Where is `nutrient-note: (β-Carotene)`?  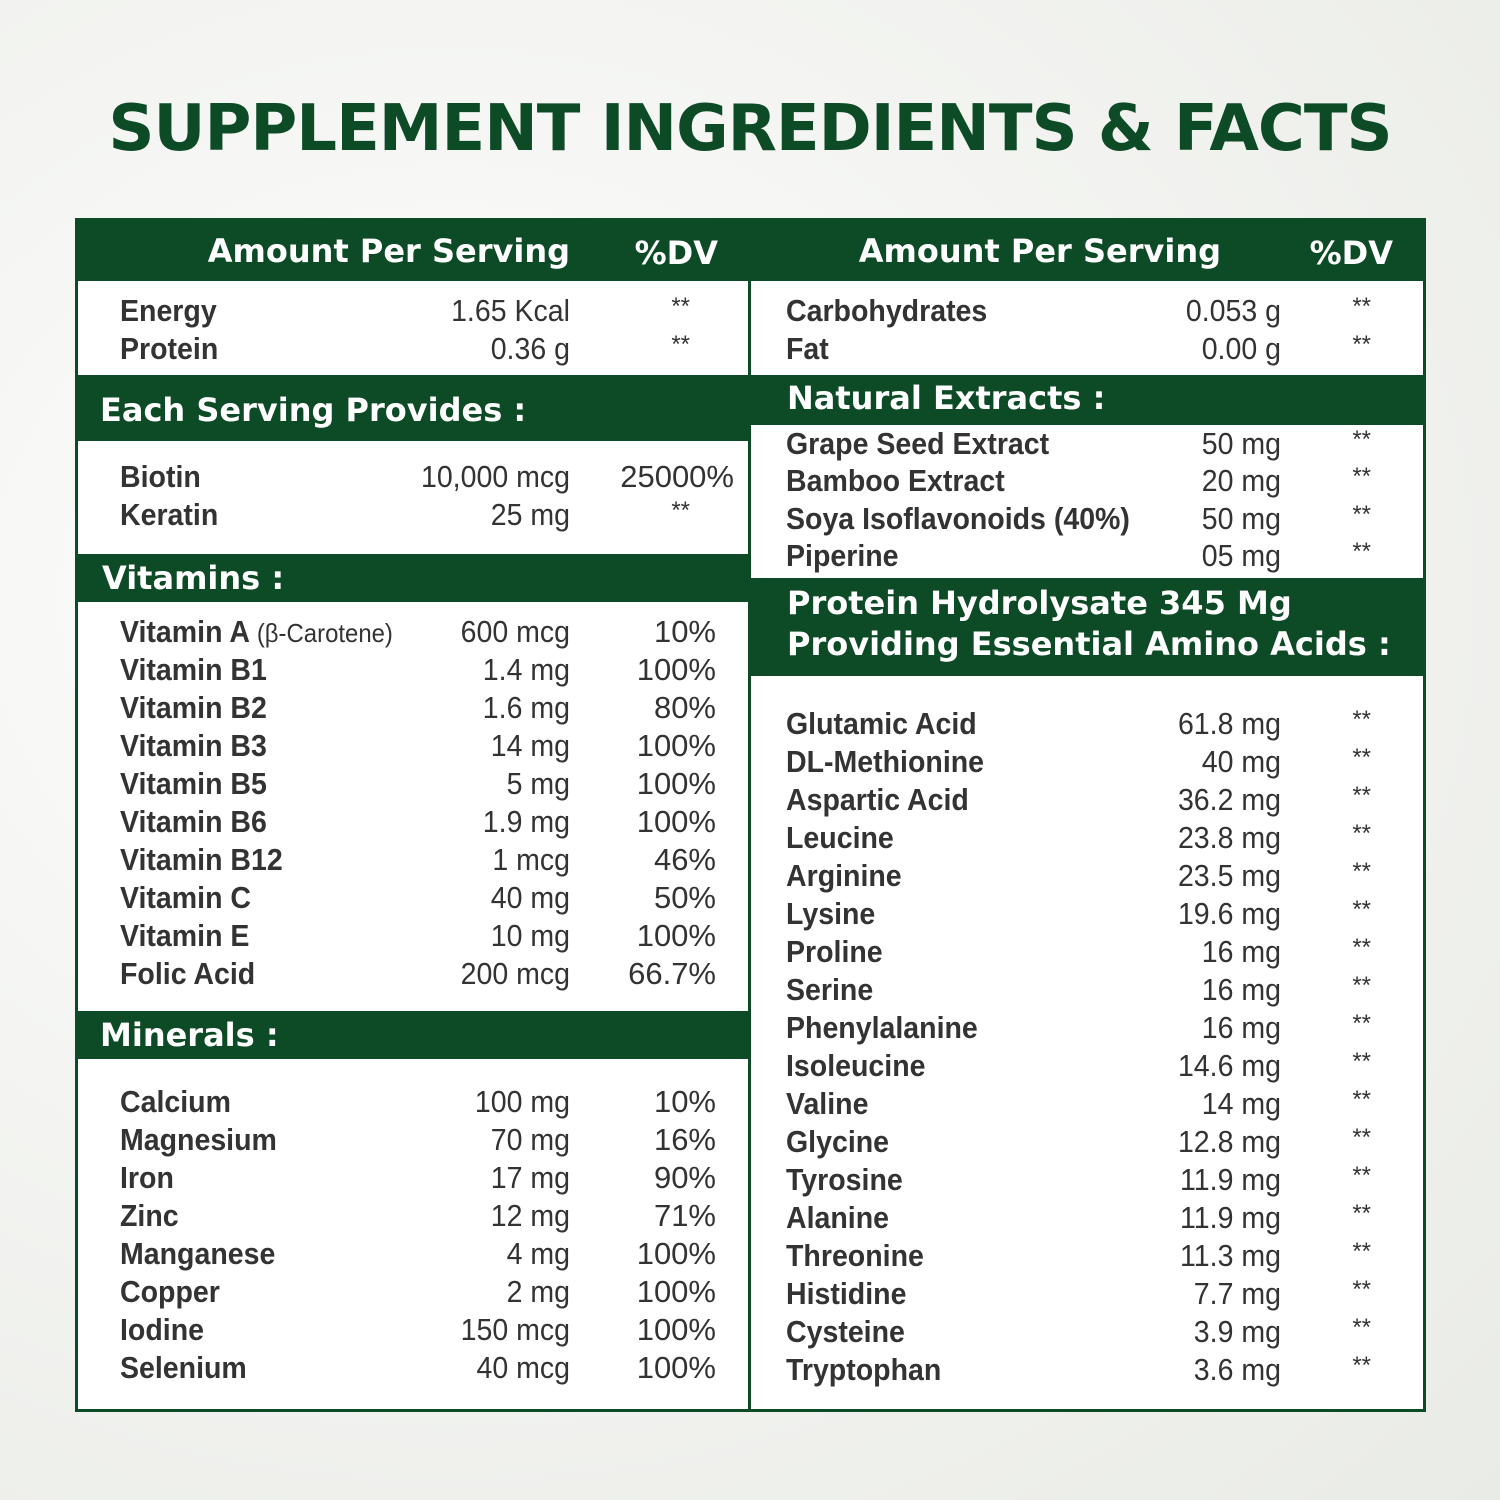
nutrient-note: (β-Carotene) is located at coordinates (324, 633).